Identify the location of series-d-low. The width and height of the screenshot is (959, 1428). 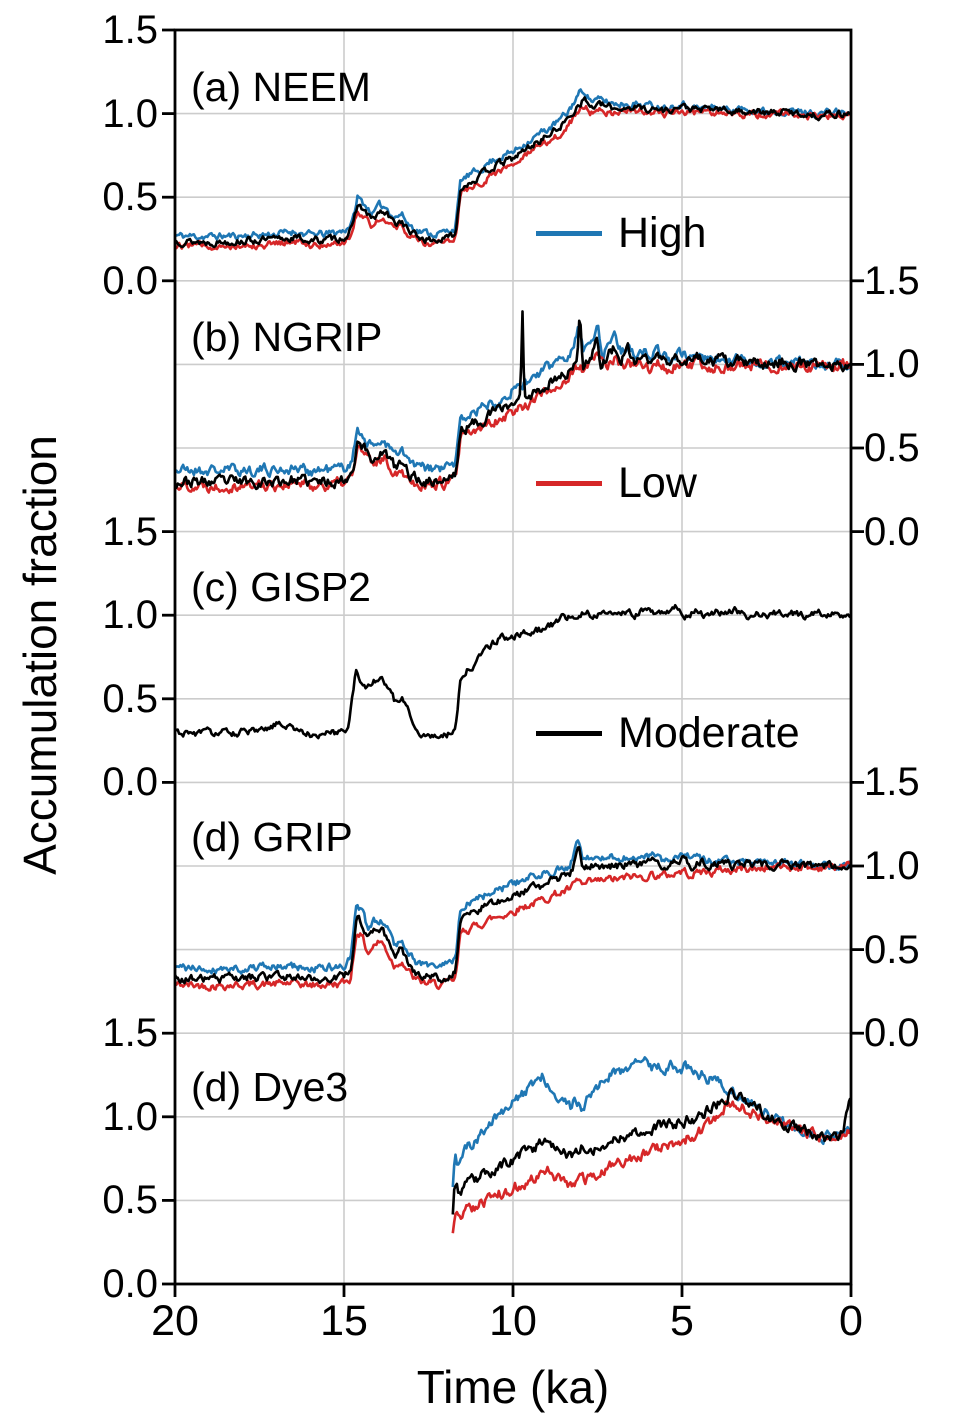
(513, 926).